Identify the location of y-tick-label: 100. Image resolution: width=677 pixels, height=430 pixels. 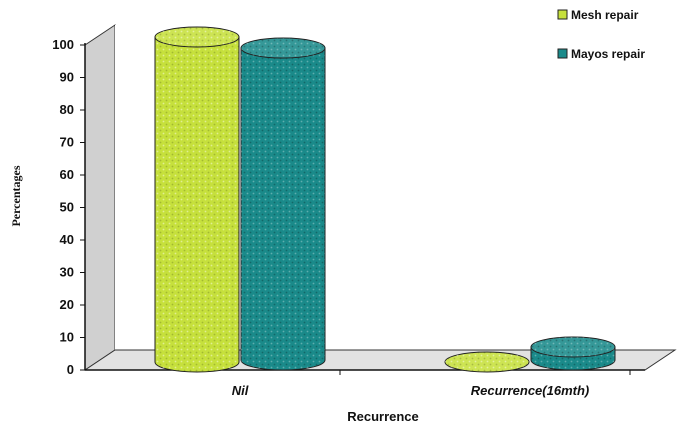
(63, 44).